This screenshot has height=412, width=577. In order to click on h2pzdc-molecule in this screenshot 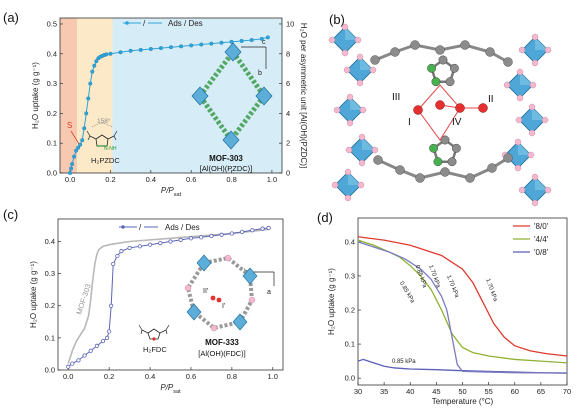, I will do `click(102, 135)`.